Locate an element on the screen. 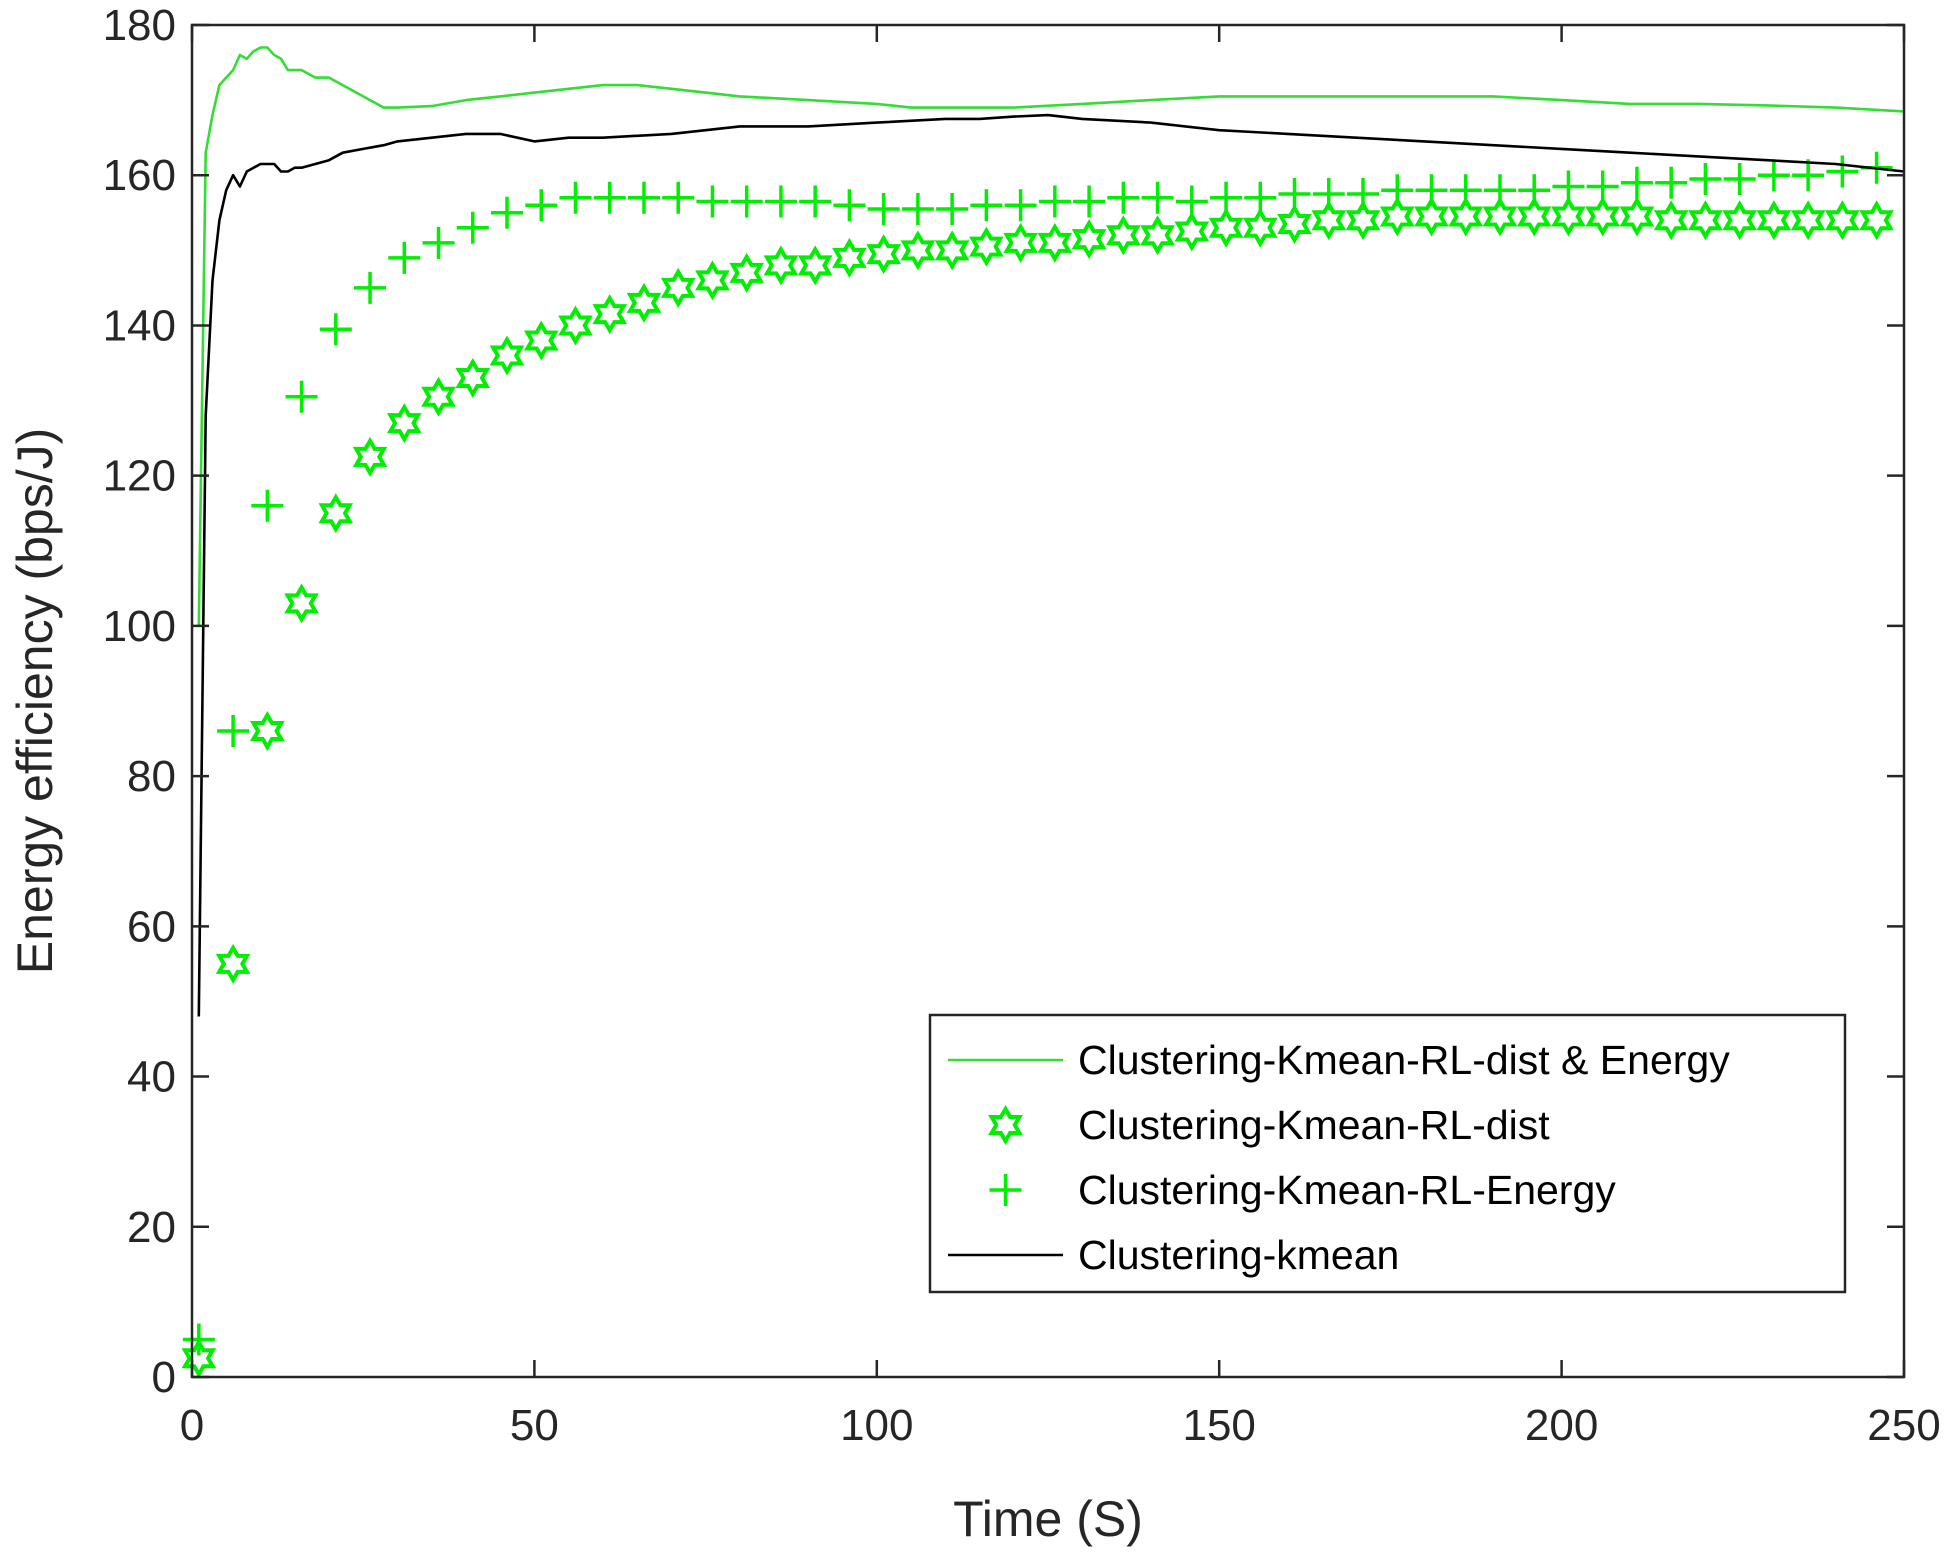 The width and height of the screenshot is (1953, 1560). y-tick-label: 160 is located at coordinates (139, 175).